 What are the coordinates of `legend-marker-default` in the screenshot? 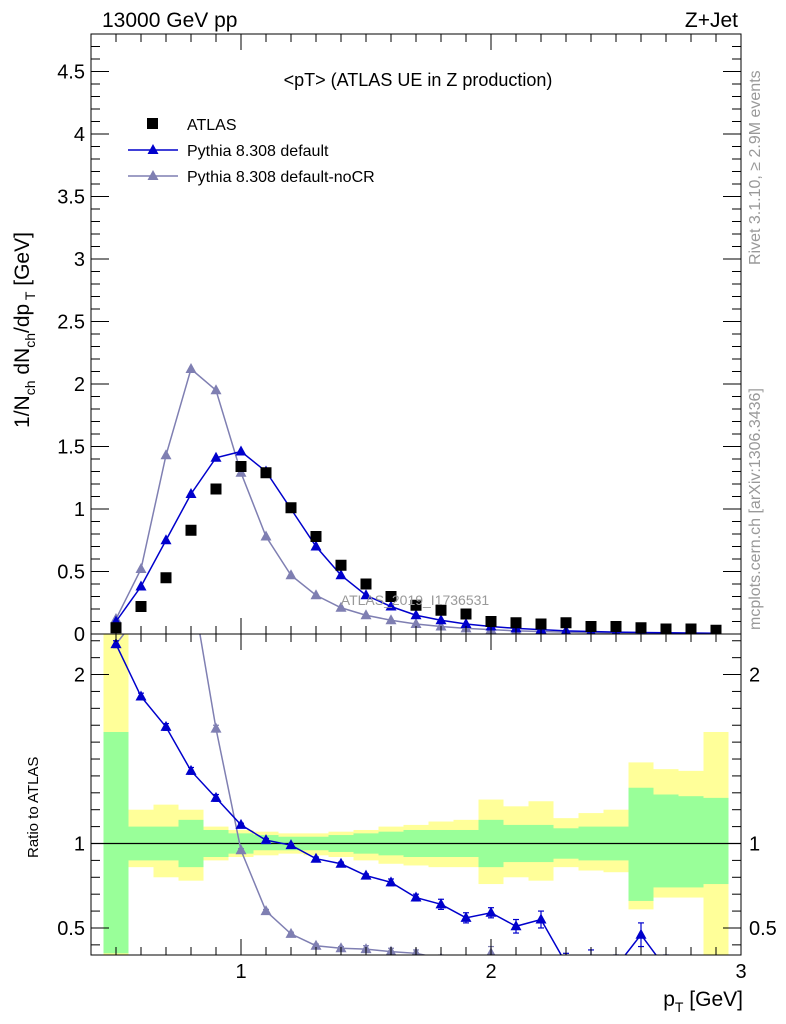 It's located at (153, 149).